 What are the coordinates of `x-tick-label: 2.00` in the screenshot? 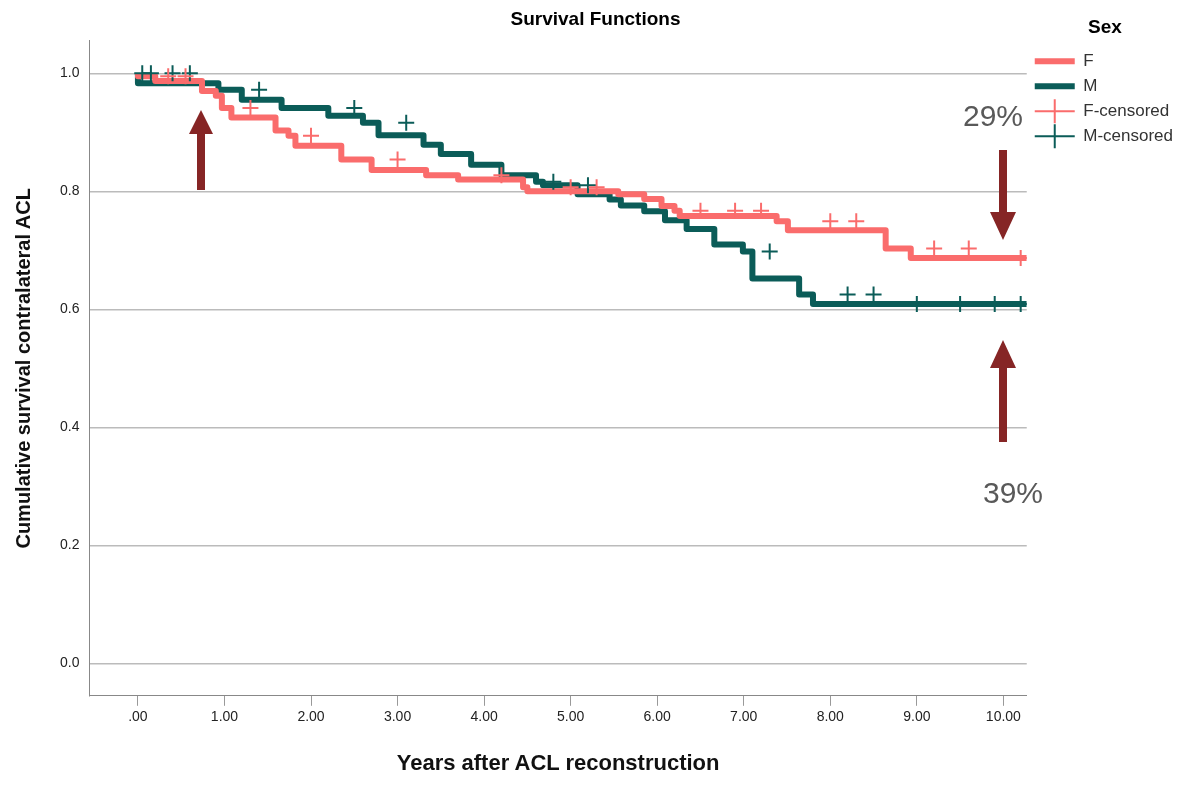 It's located at (311, 716).